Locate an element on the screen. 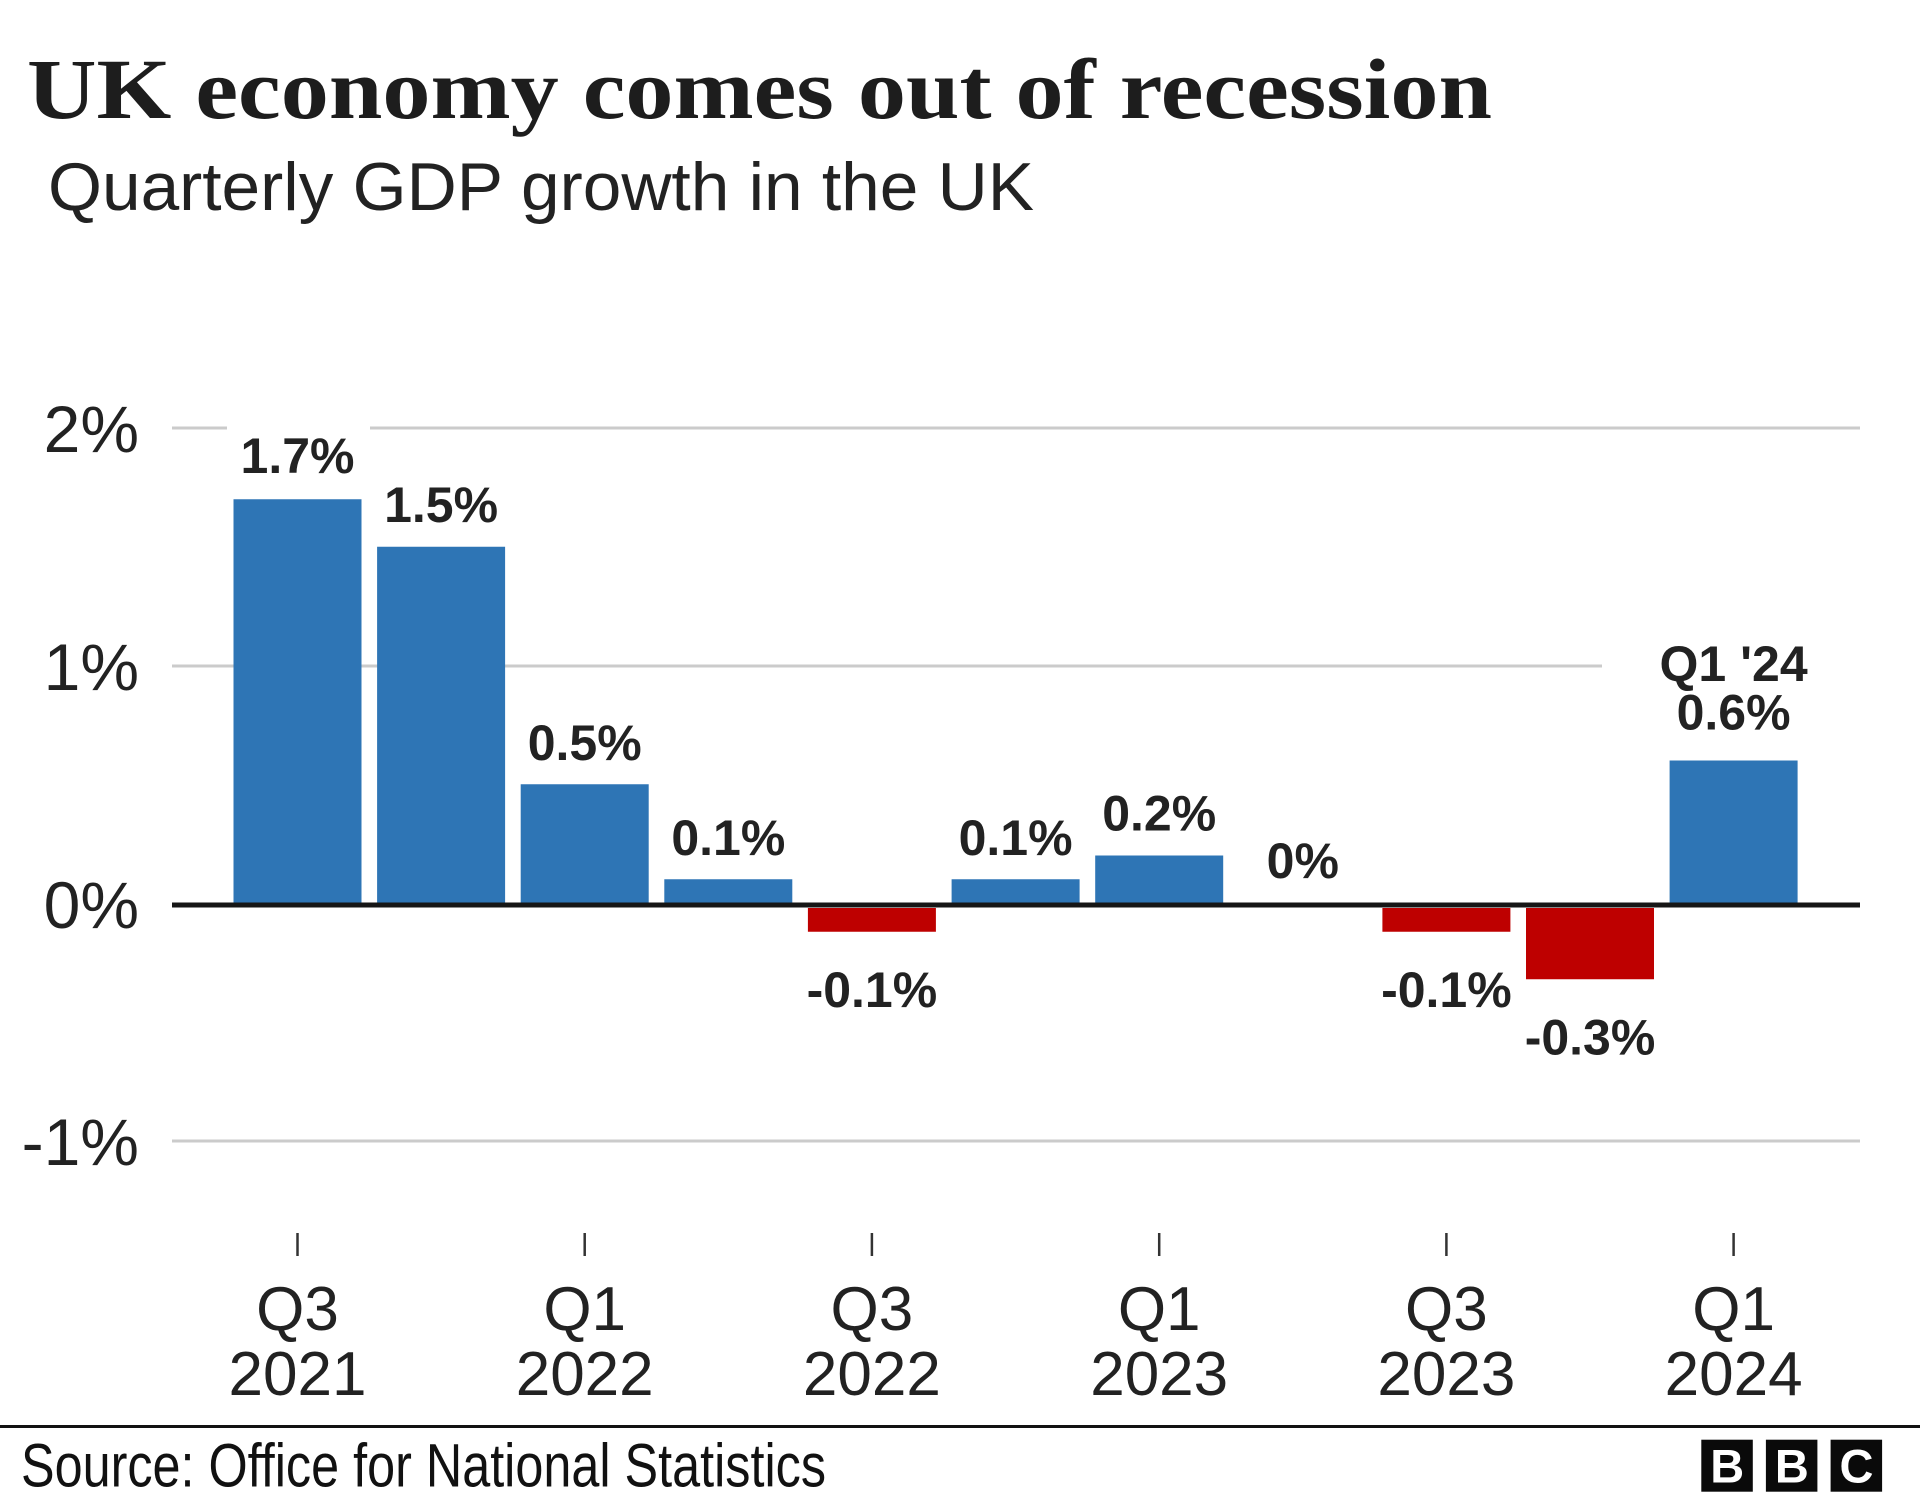 The width and height of the screenshot is (1920, 1500). svg-text: 1.5% is located at coordinates (441, 505).